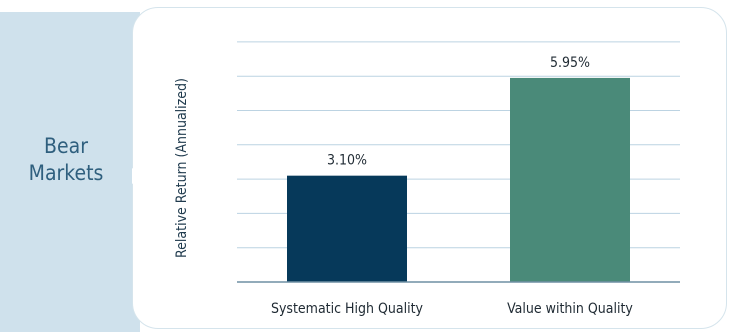  What do you see at coordinates (182, 168) in the screenshot?
I see `y-axis-label: Relative Return (Annualized)` at bounding box center [182, 168].